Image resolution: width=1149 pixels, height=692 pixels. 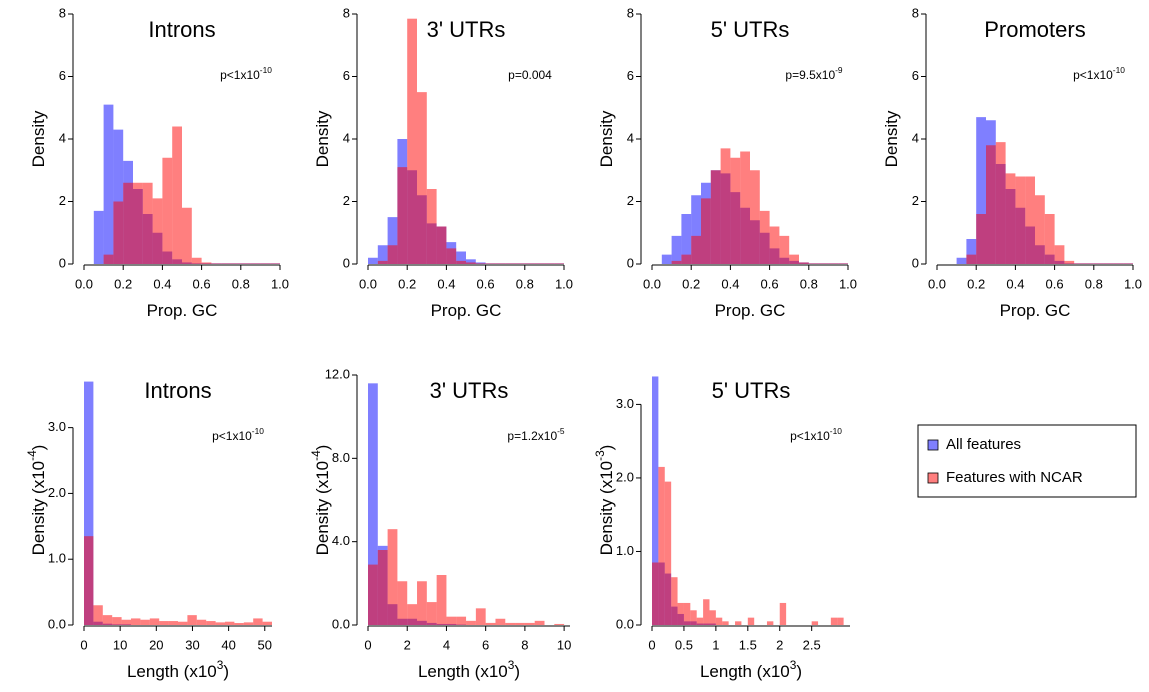 I want to click on legend-swatch, so click(x=933, y=445).